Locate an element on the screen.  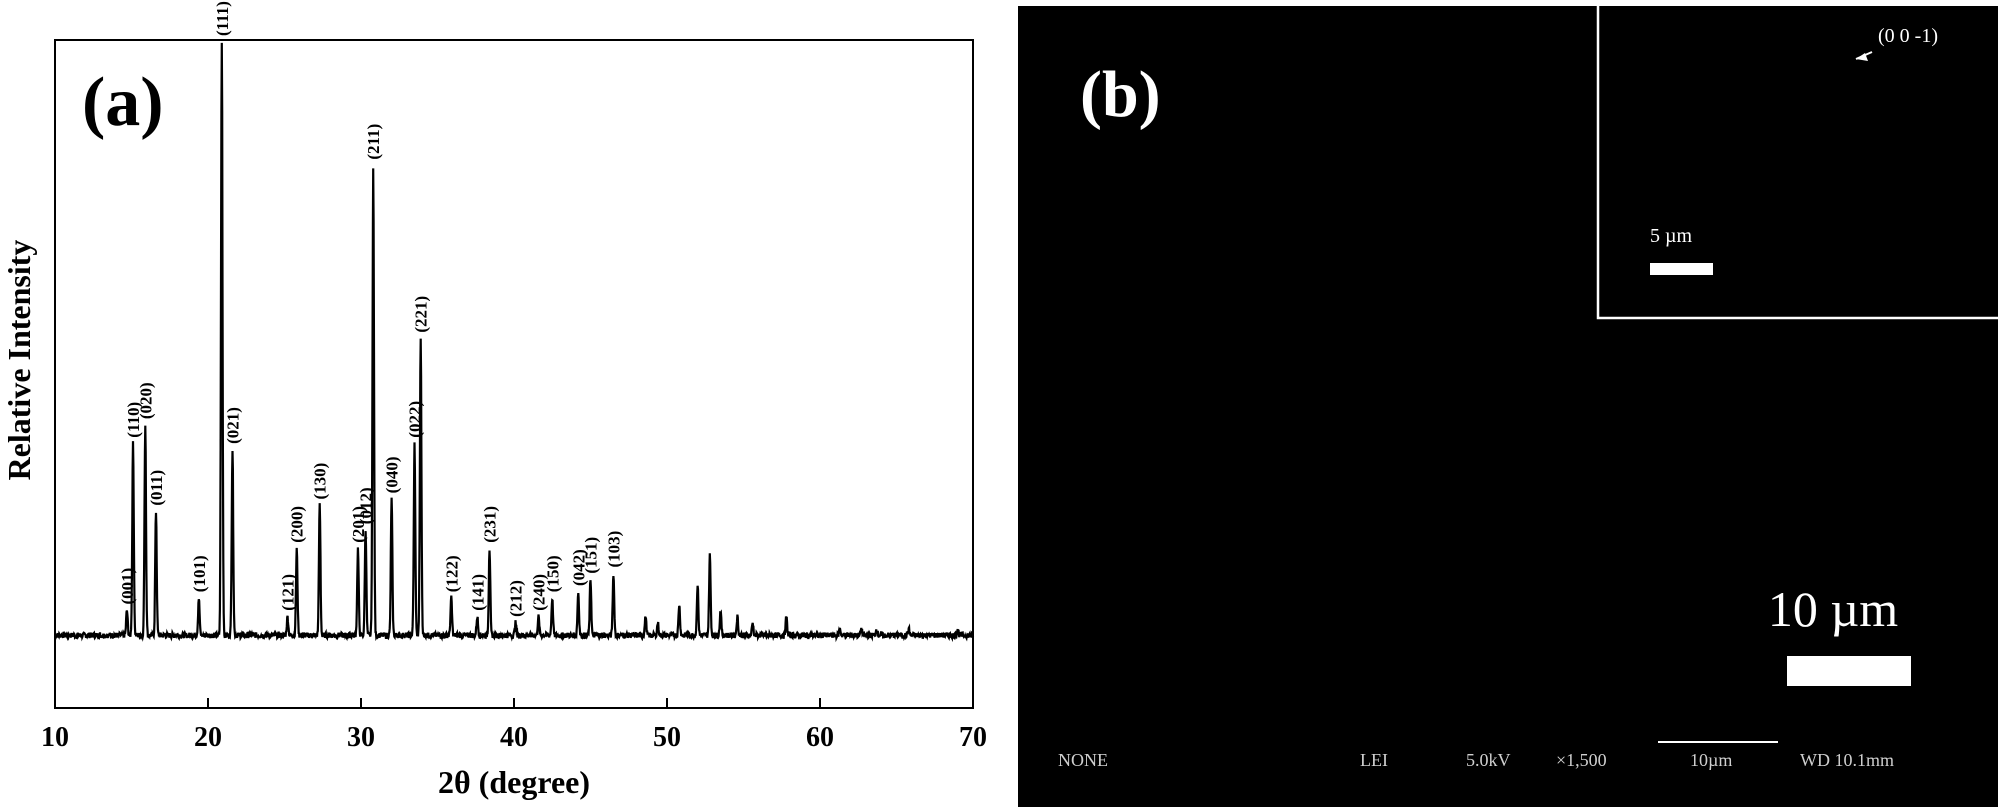
peak-label: (040) is located at coordinates (392, 474).